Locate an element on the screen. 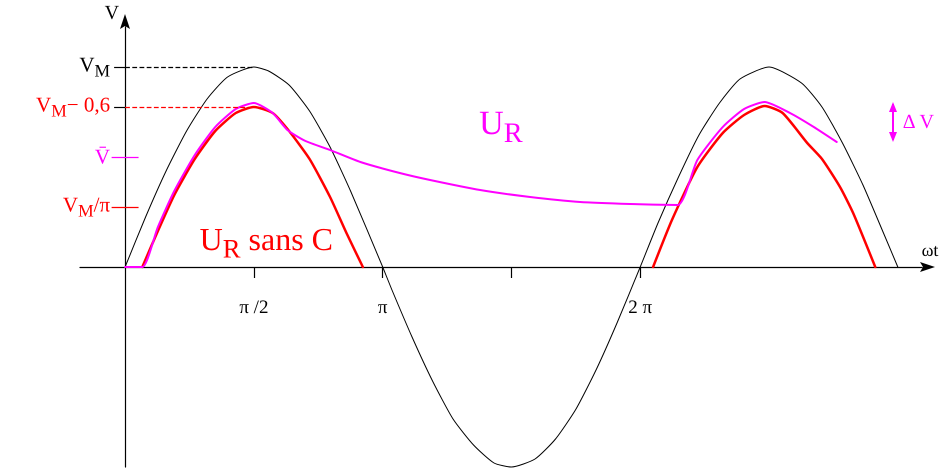 This screenshot has width=949, height=469. x-tick-label: 2 π is located at coordinates (640, 307).